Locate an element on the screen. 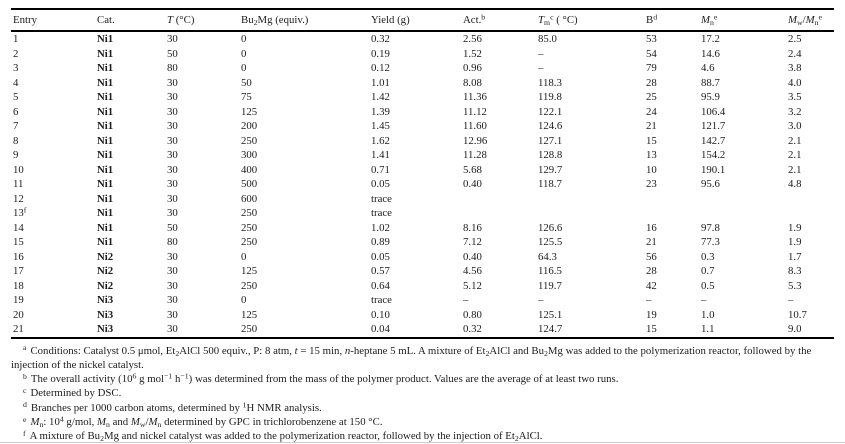 The height and width of the screenshot is (444, 845). table-row: 10 Ni1 30 400 0.71 5.68 129.7 10 190.1 2.1 is located at coordinates (422, 170).